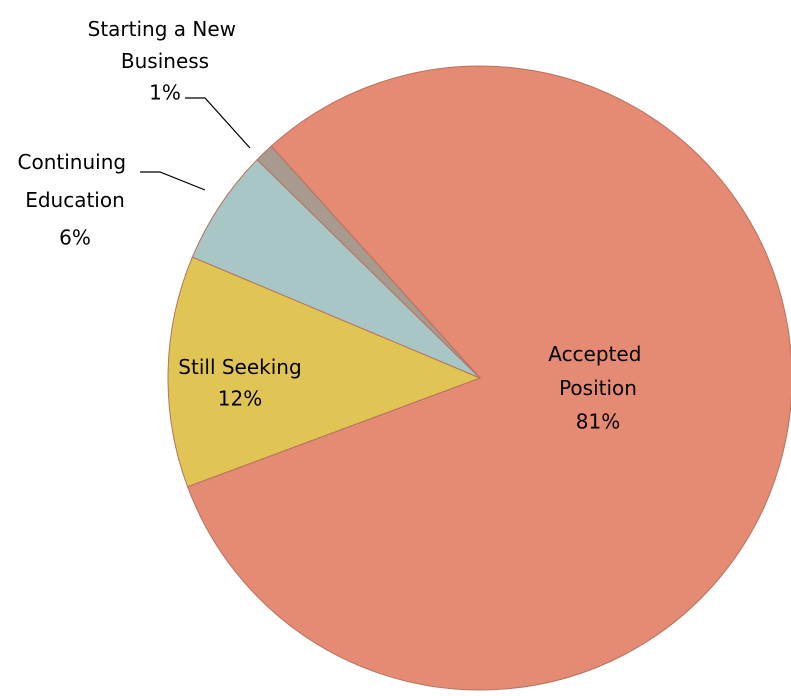 This screenshot has height=696, width=791. I want to click on label-line: Business, so click(165, 61).